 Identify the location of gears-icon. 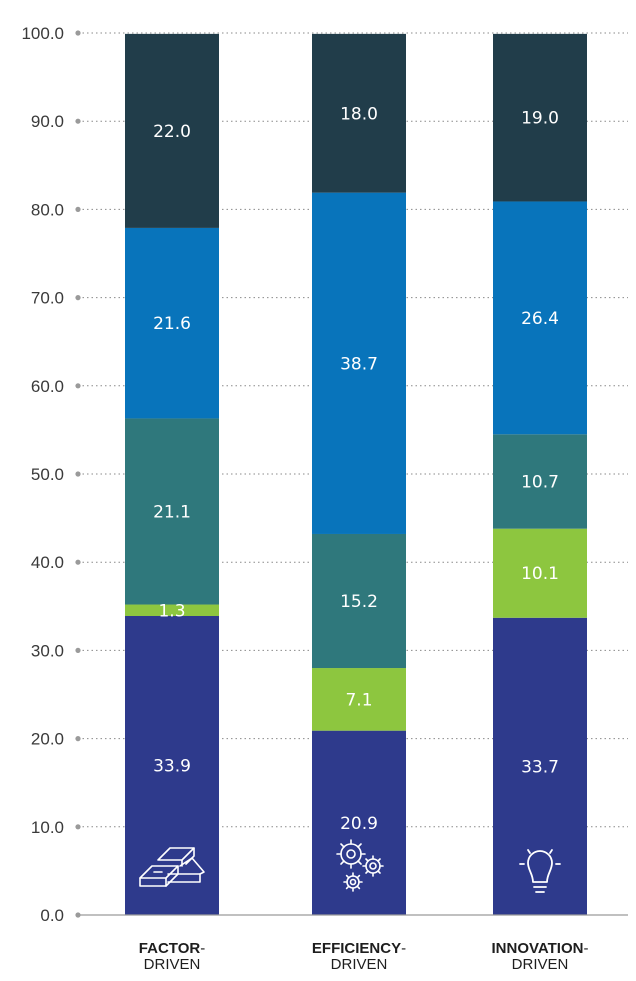
(360, 865).